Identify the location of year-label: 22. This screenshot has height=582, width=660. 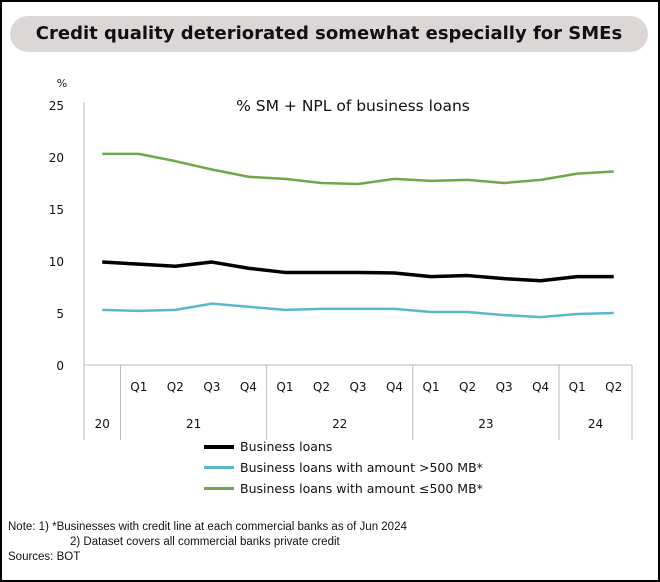
(339, 424).